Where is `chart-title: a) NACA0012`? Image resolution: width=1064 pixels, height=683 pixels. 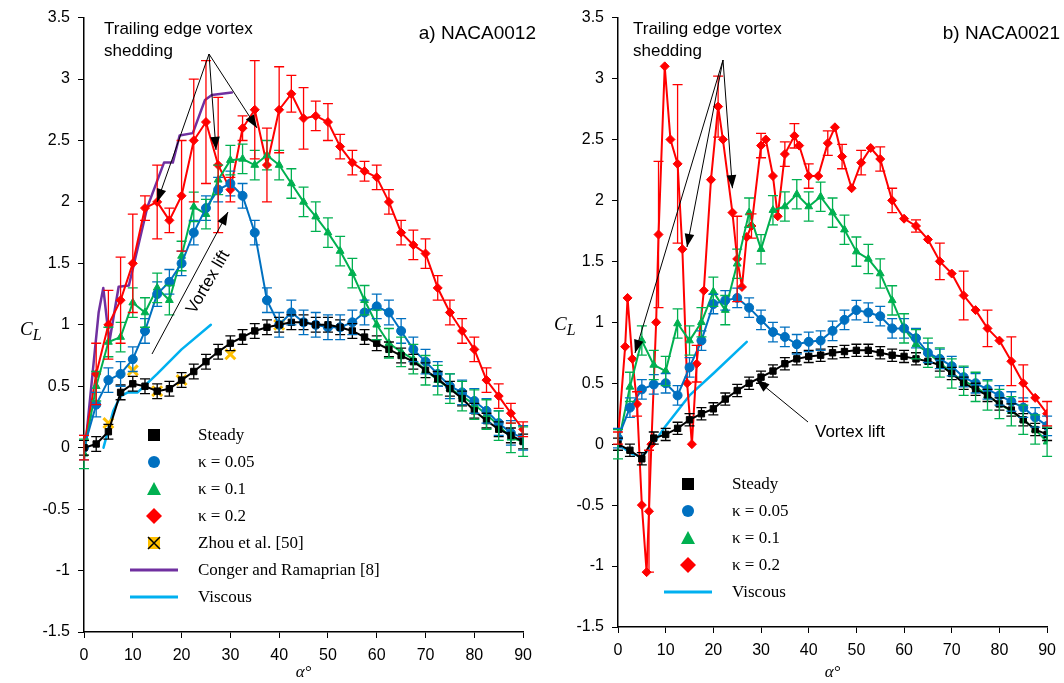
chart-title: a) NACA0012 is located at coordinates (477, 32).